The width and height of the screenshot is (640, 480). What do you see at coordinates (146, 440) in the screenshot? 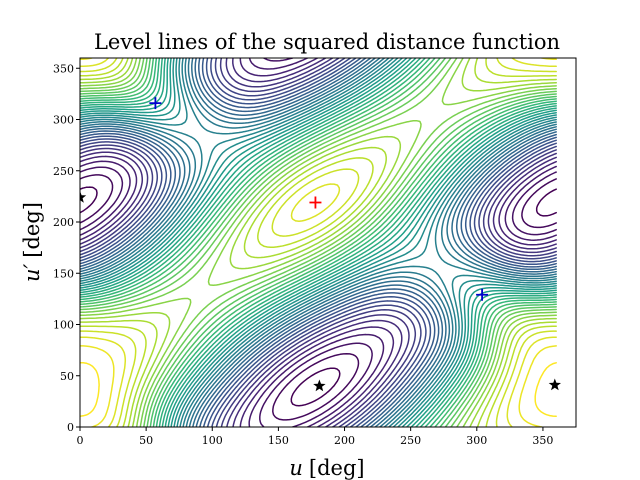
I see `x-tick-label: 50` at bounding box center [146, 440].